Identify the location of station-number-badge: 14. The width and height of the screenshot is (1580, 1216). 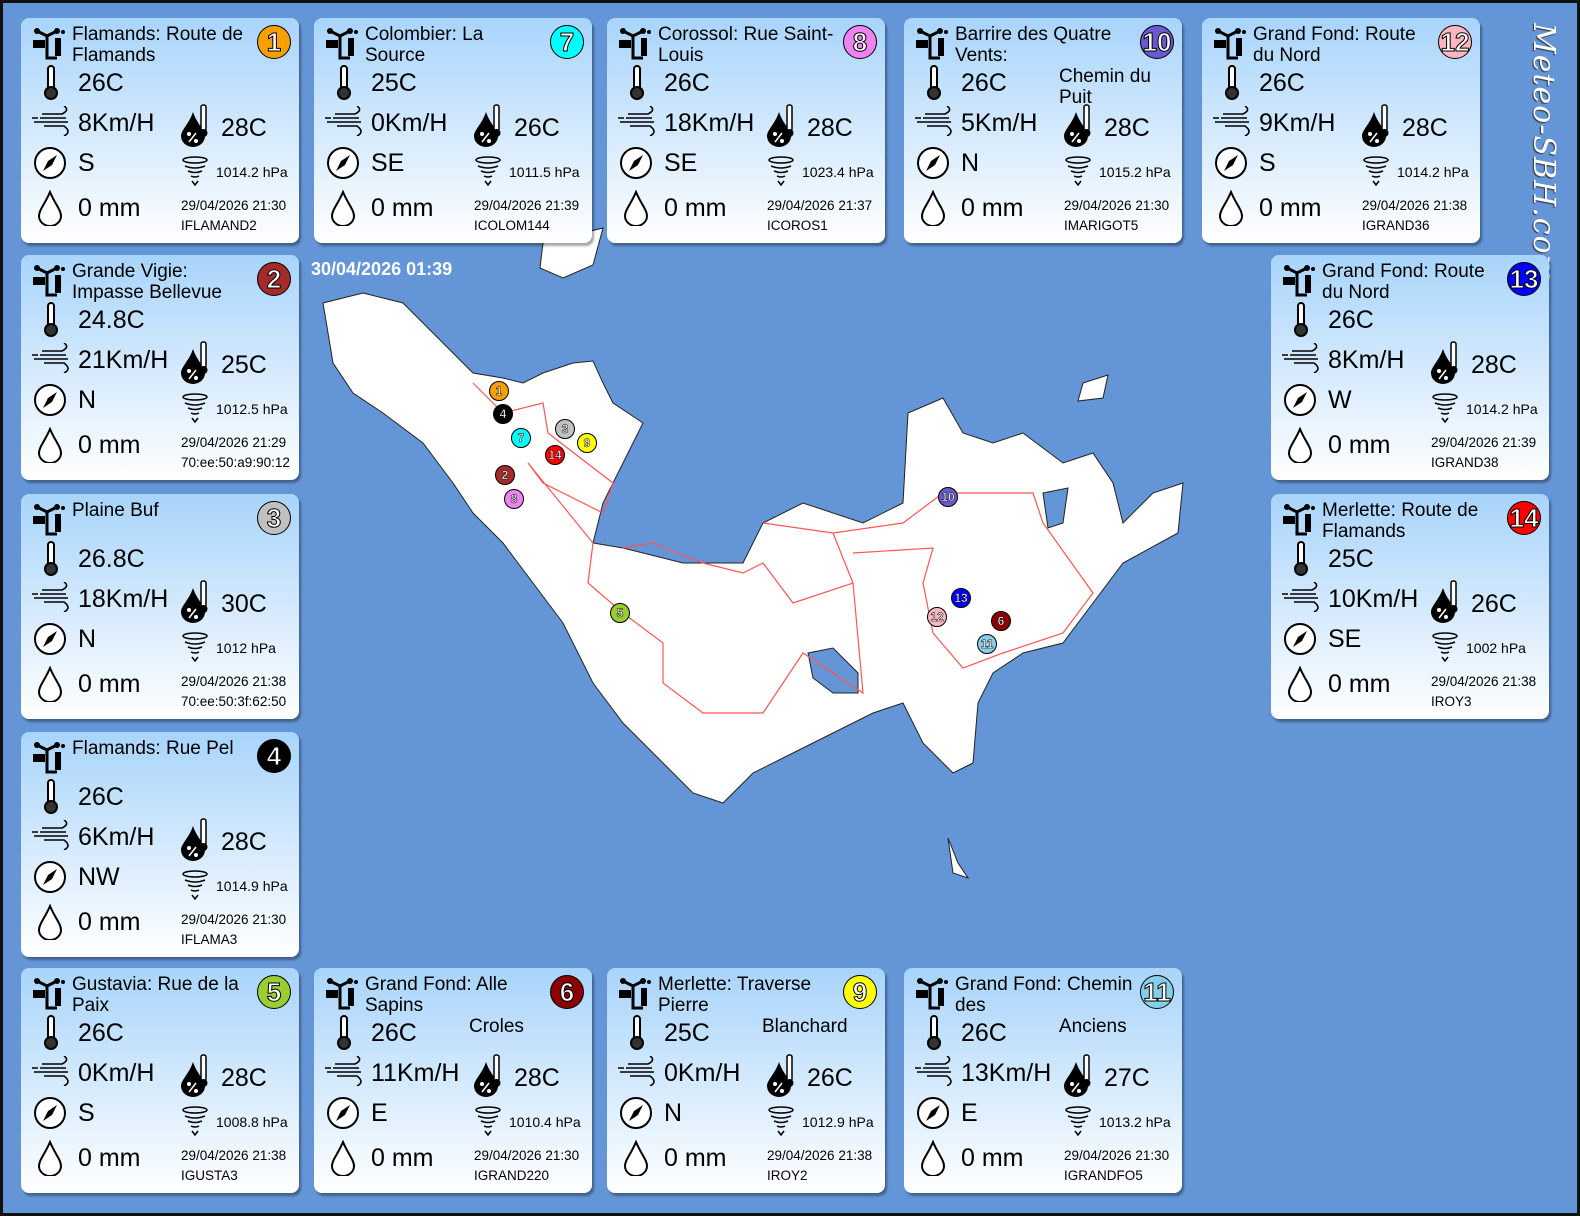
(1524, 518).